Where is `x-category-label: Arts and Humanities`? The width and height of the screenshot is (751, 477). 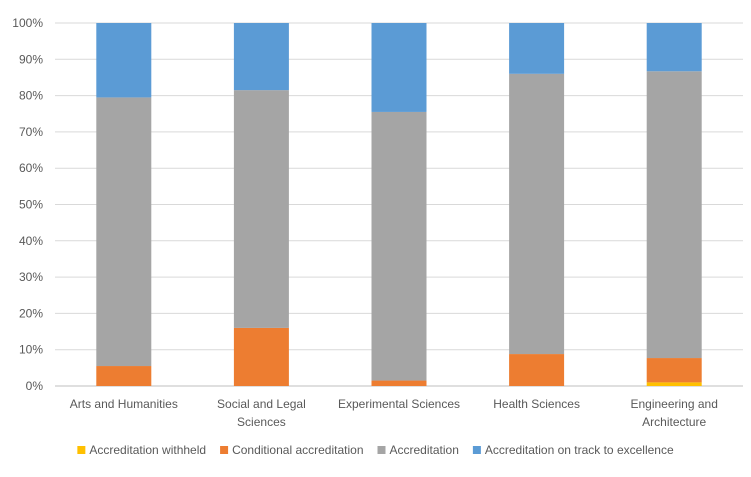 x-category-label: Arts and Humanities is located at coordinates (124, 404).